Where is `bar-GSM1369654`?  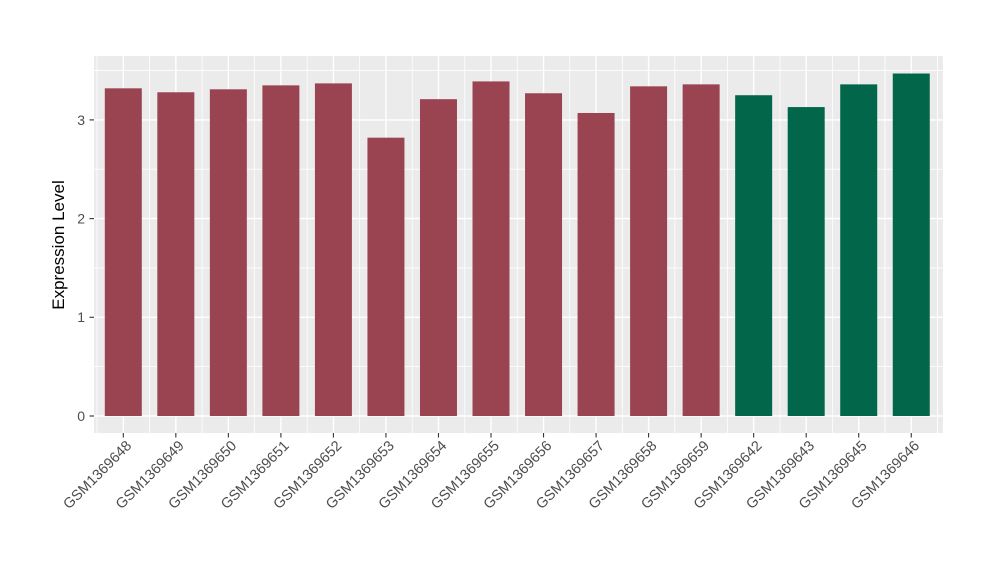 bar-GSM1369654 is located at coordinates (438, 257).